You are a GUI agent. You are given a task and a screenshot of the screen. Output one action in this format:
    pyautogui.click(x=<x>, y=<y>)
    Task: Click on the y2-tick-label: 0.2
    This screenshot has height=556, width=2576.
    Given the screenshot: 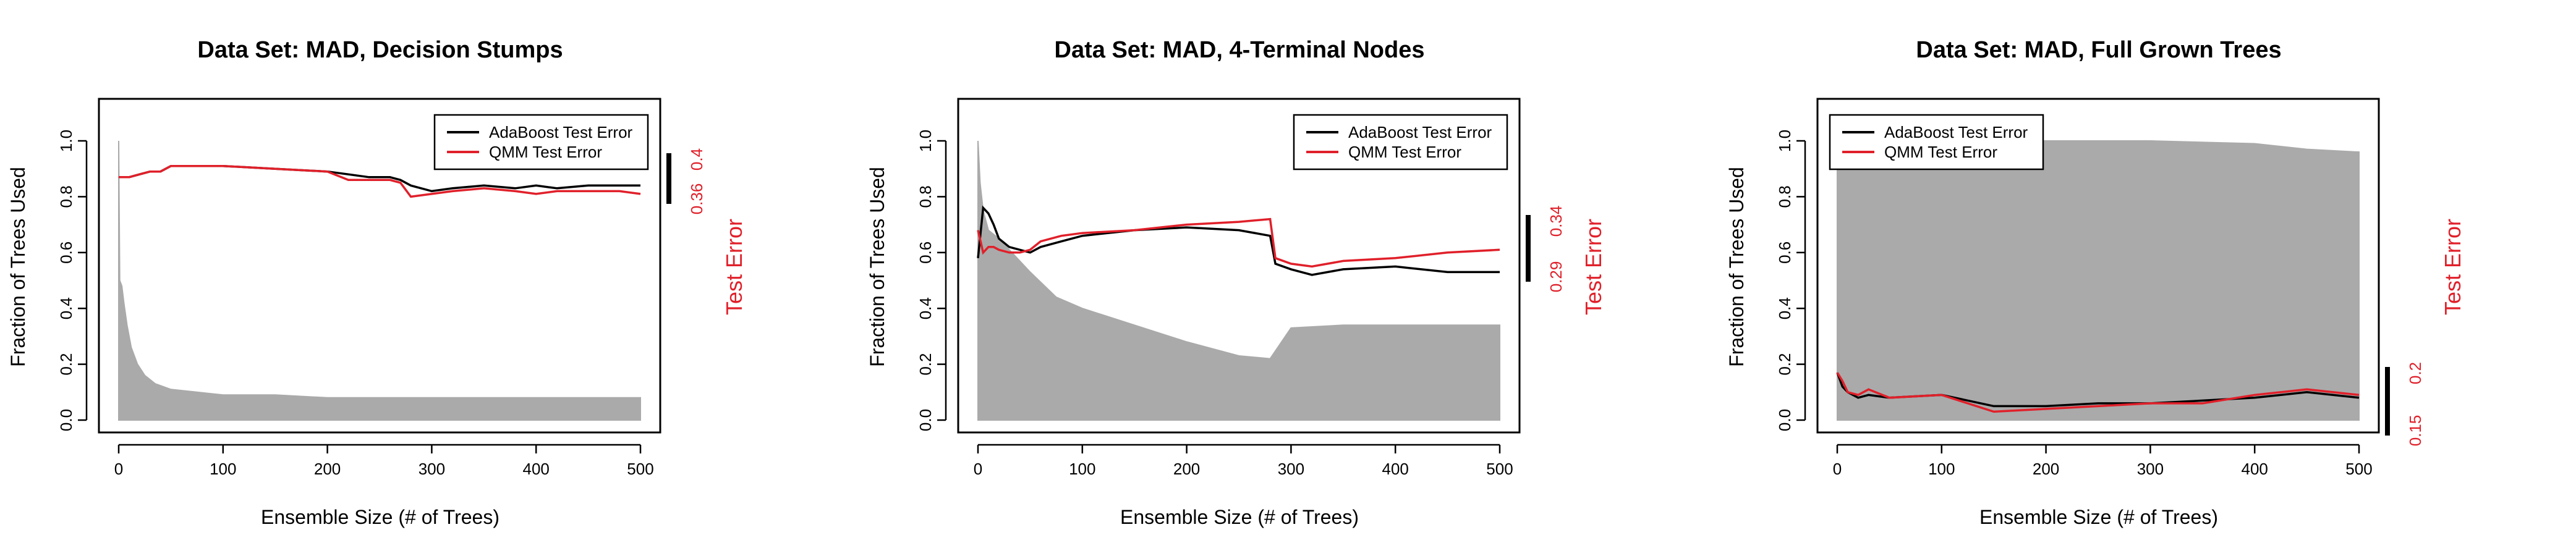 What is the action you would take?
    pyautogui.click(x=2415, y=373)
    